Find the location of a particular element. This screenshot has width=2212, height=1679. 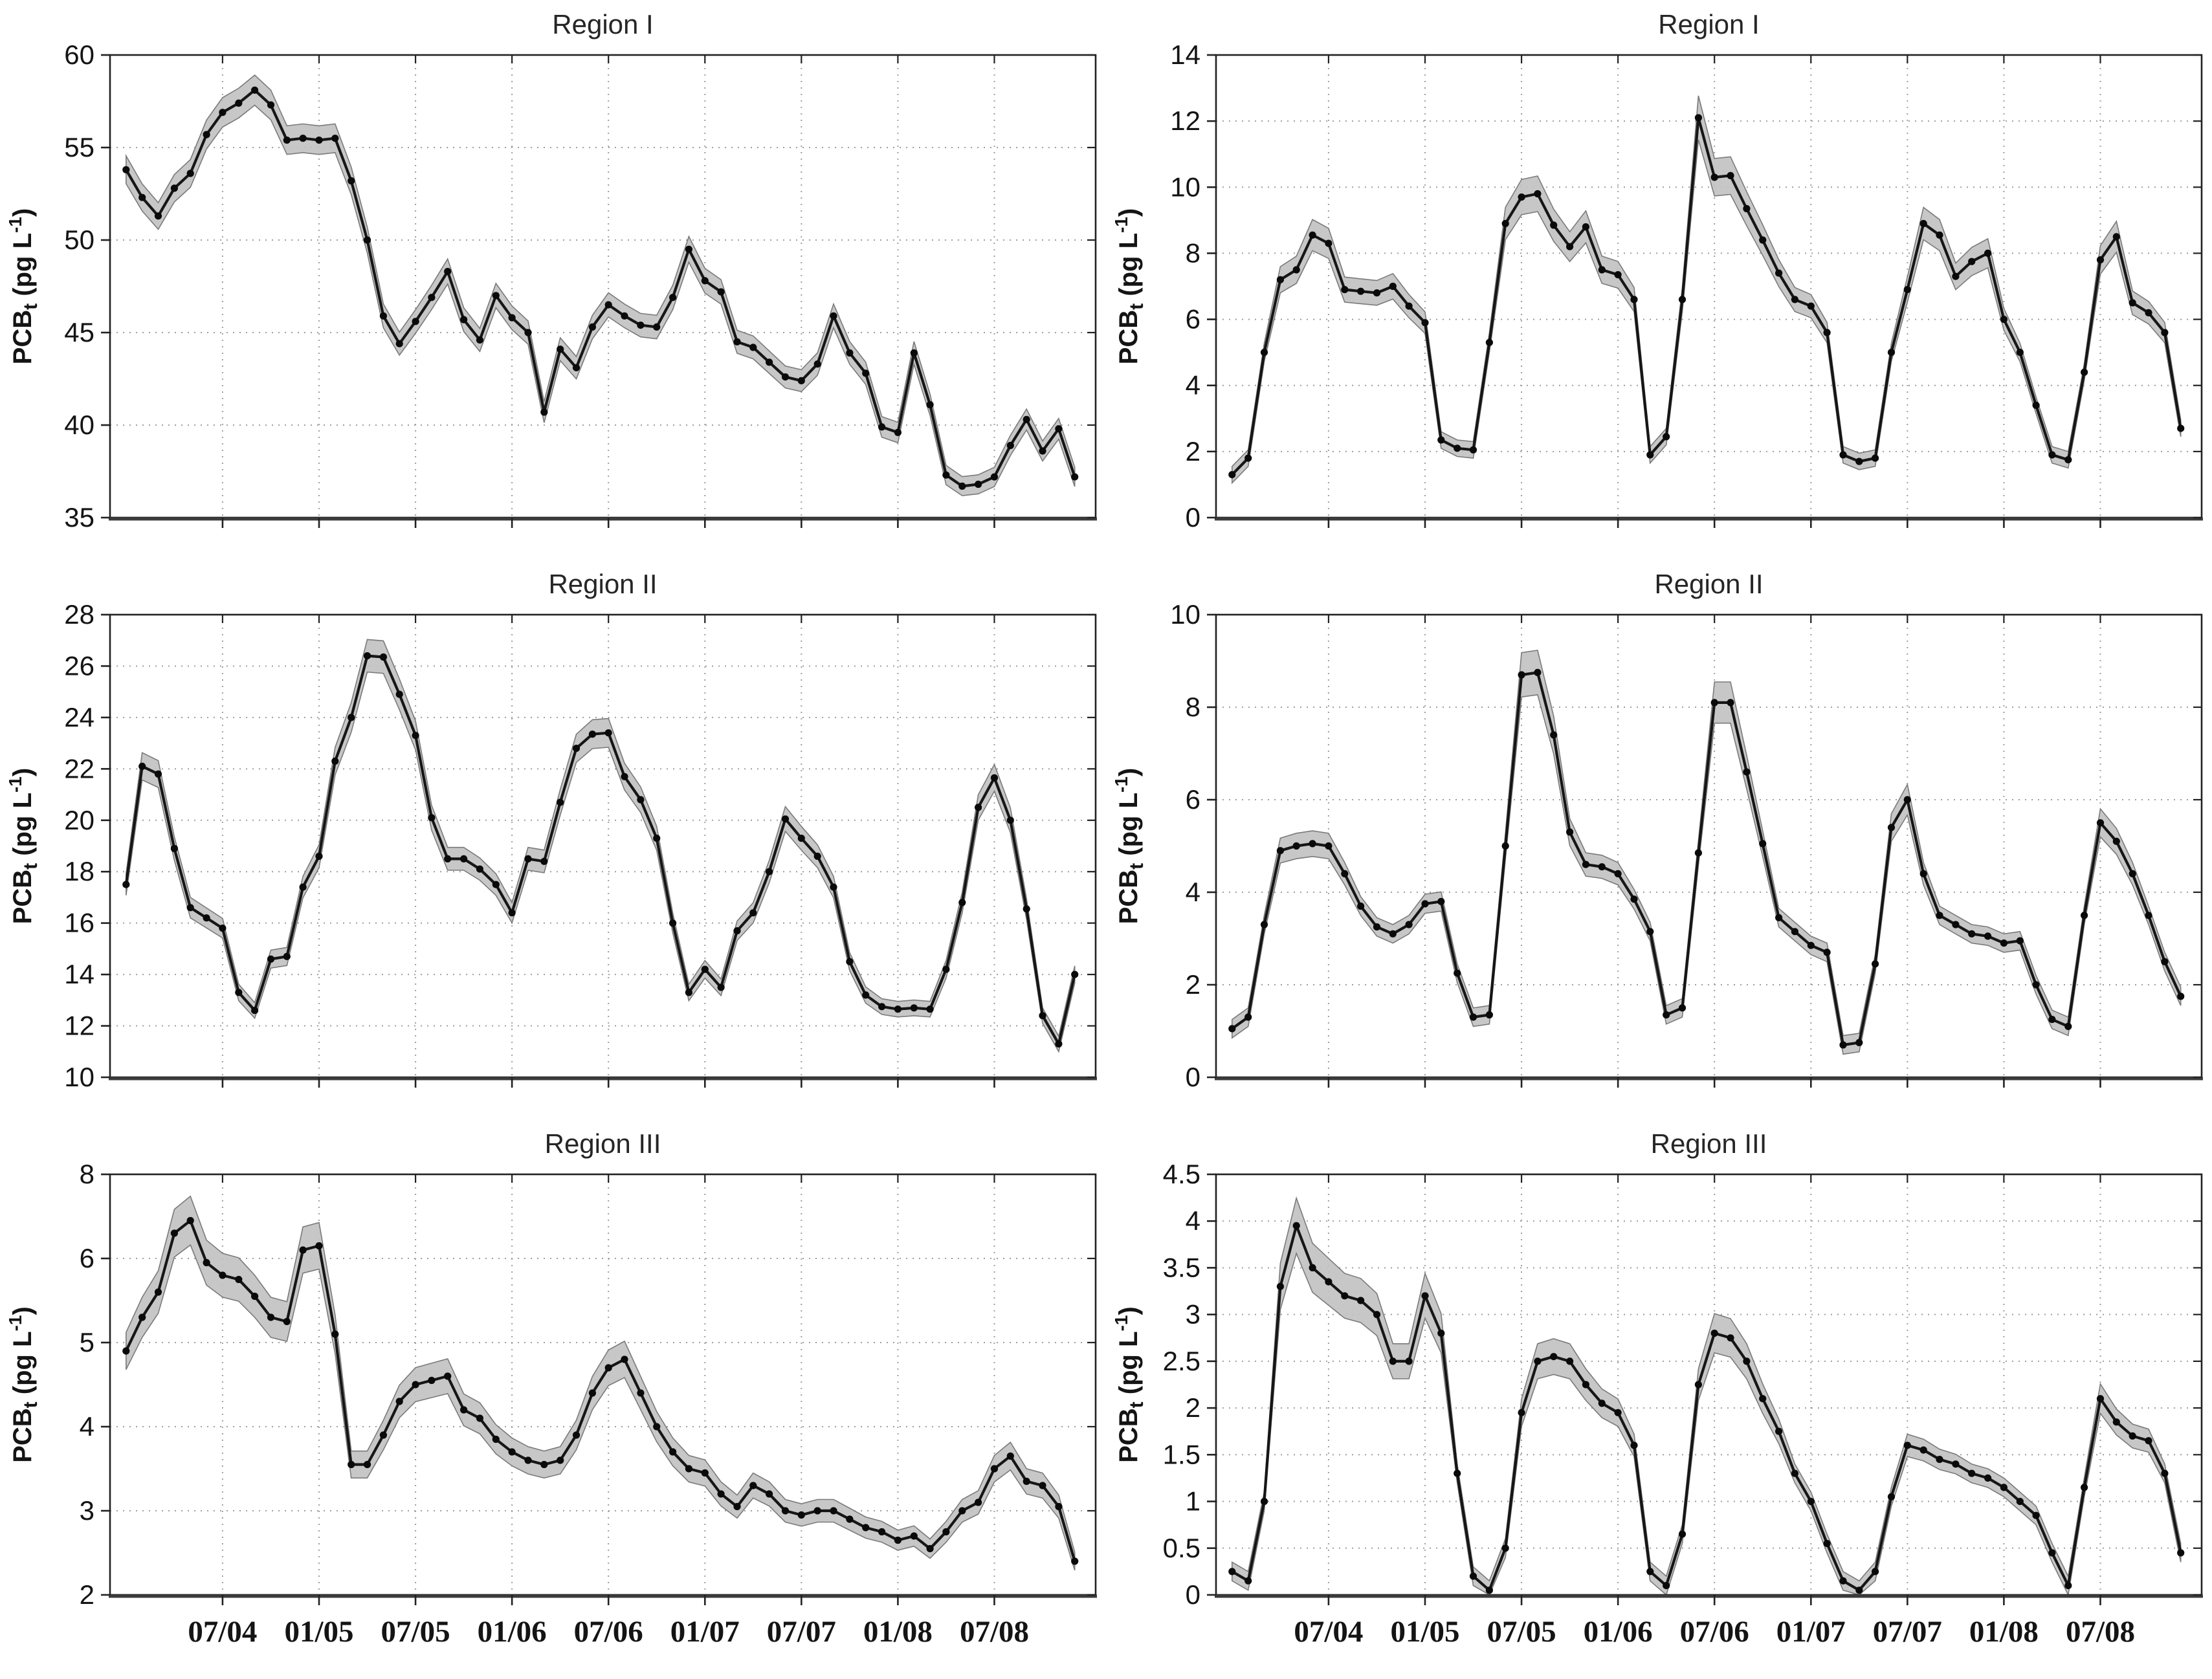

svg-text: 1.5 is located at coordinates (1181, 1454).